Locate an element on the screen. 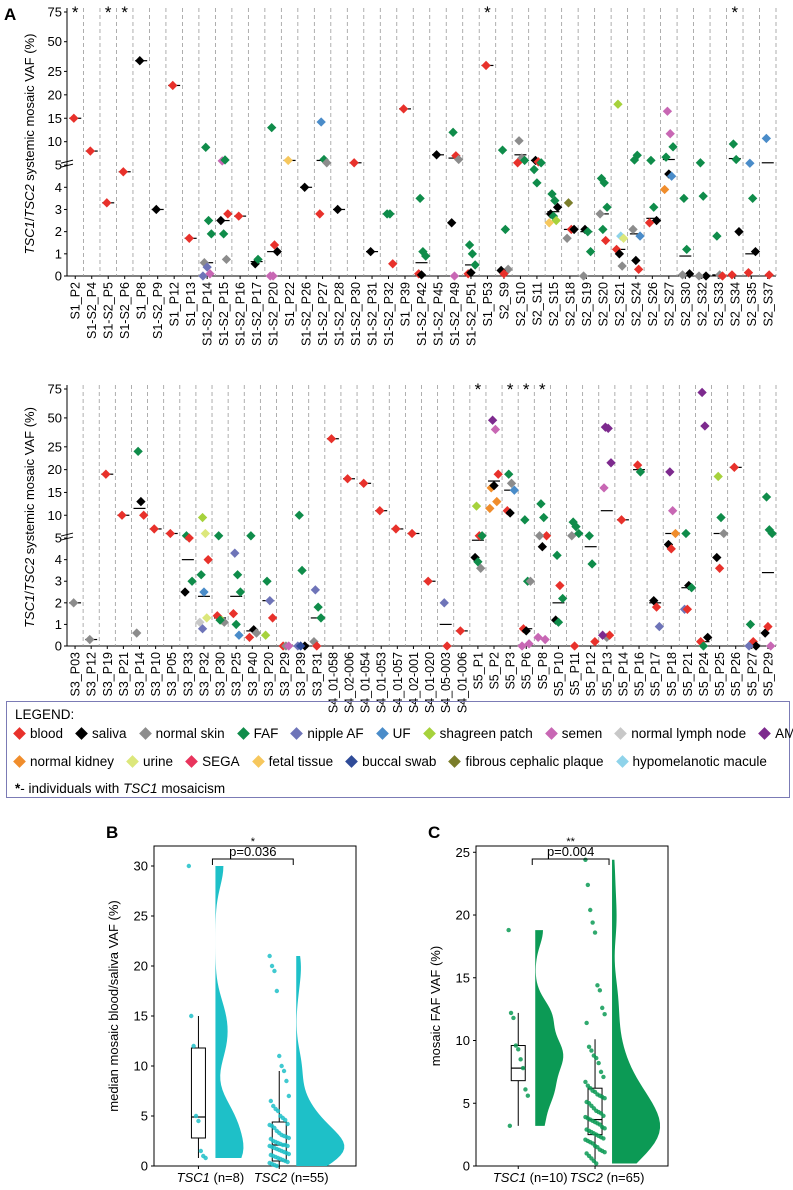 Image resolution: width=793 pixels, height=1190 pixels. legend-note-suffix: mosaicism is located at coordinates (191, 788).